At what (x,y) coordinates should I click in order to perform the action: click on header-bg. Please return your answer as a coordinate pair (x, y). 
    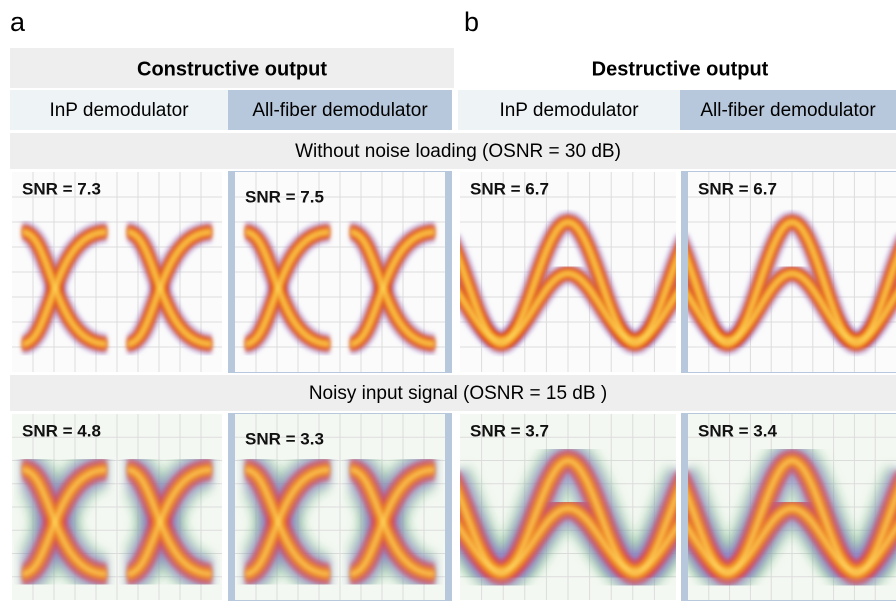
    Looking at the image, I should click on (232, 68).